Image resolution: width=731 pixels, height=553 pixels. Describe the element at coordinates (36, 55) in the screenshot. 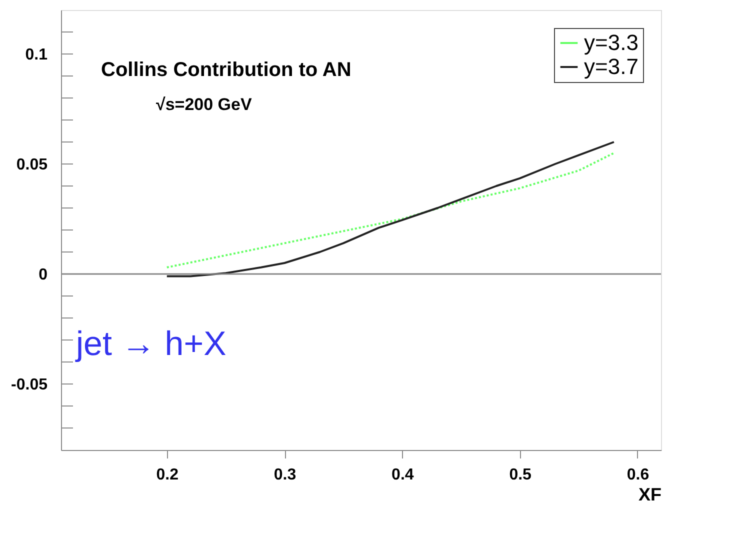

I see `y-tick-label: 0.1` at that location.